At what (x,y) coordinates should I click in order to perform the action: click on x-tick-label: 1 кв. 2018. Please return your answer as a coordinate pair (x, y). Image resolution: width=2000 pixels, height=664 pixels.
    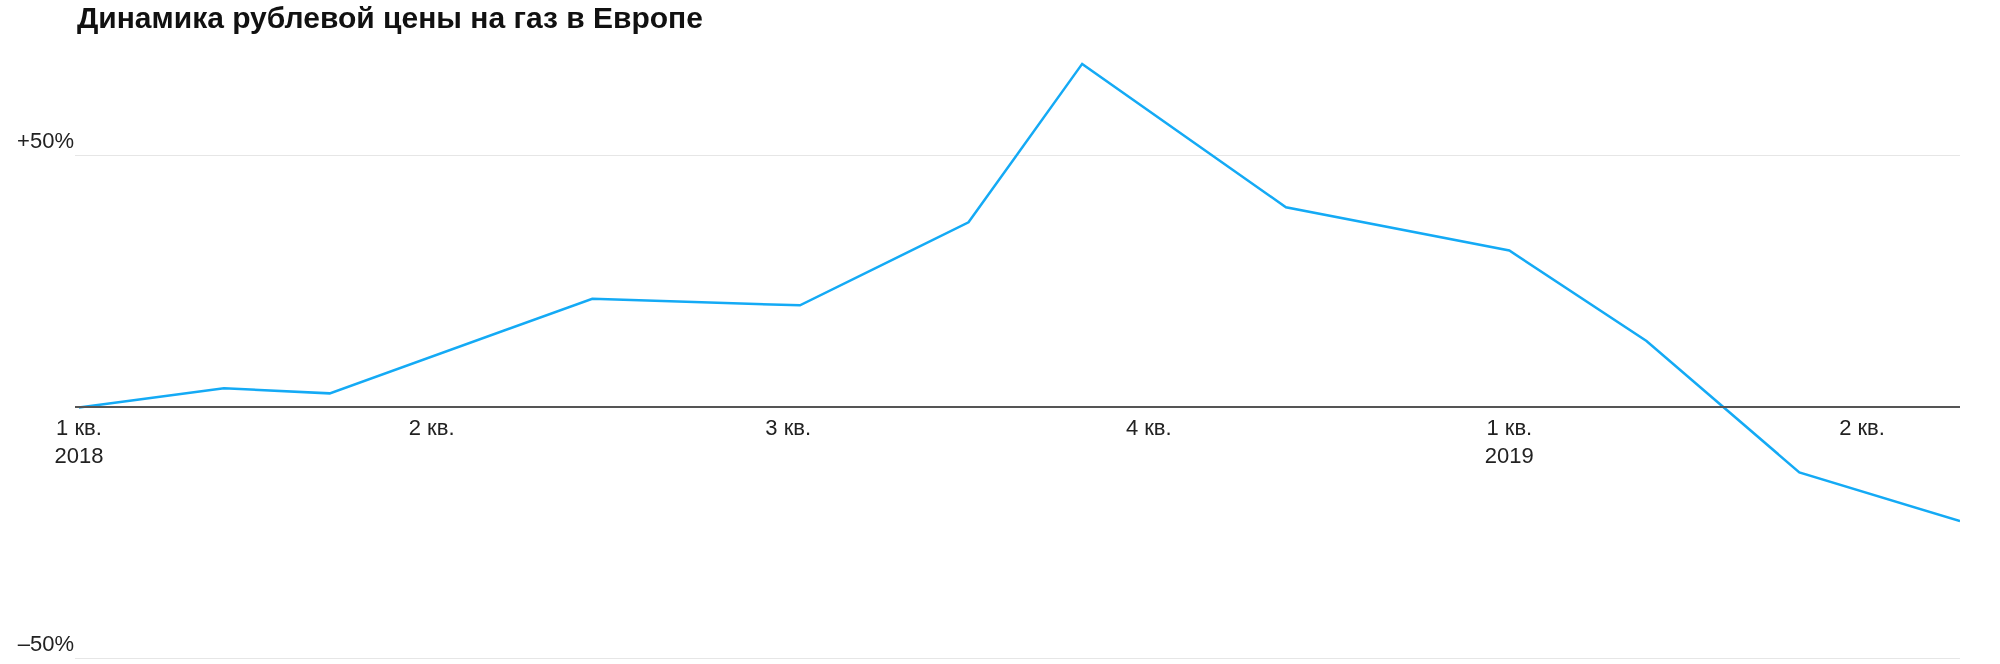
    Looking at the image, I should click on (79, 441).